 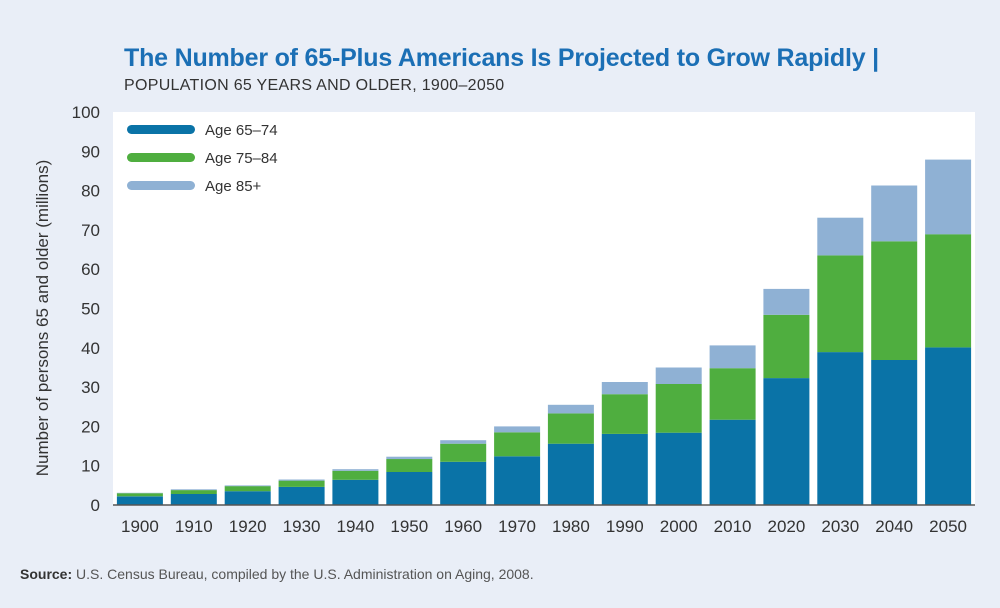 I want to click on bar-segment-1920-s0, so click(x=247, y=498).